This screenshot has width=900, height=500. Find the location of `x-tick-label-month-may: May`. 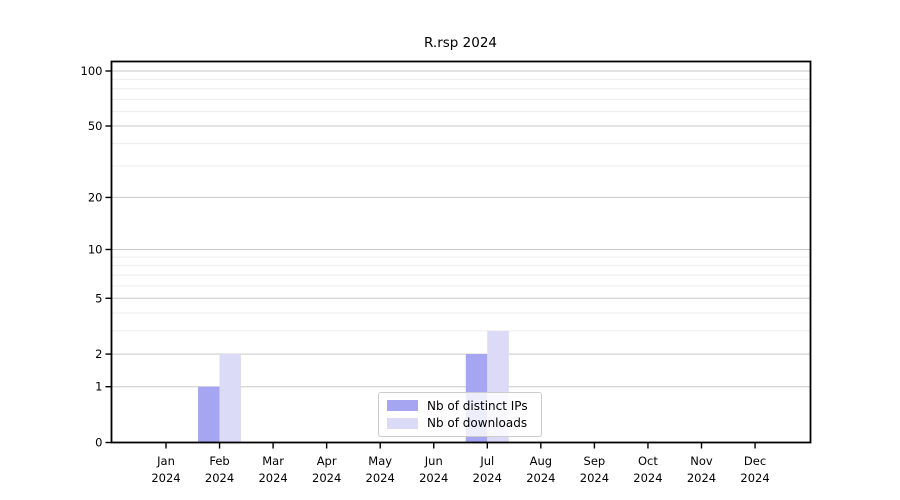

x-tick-label-month-may: May is located at coordinates (380, 461).